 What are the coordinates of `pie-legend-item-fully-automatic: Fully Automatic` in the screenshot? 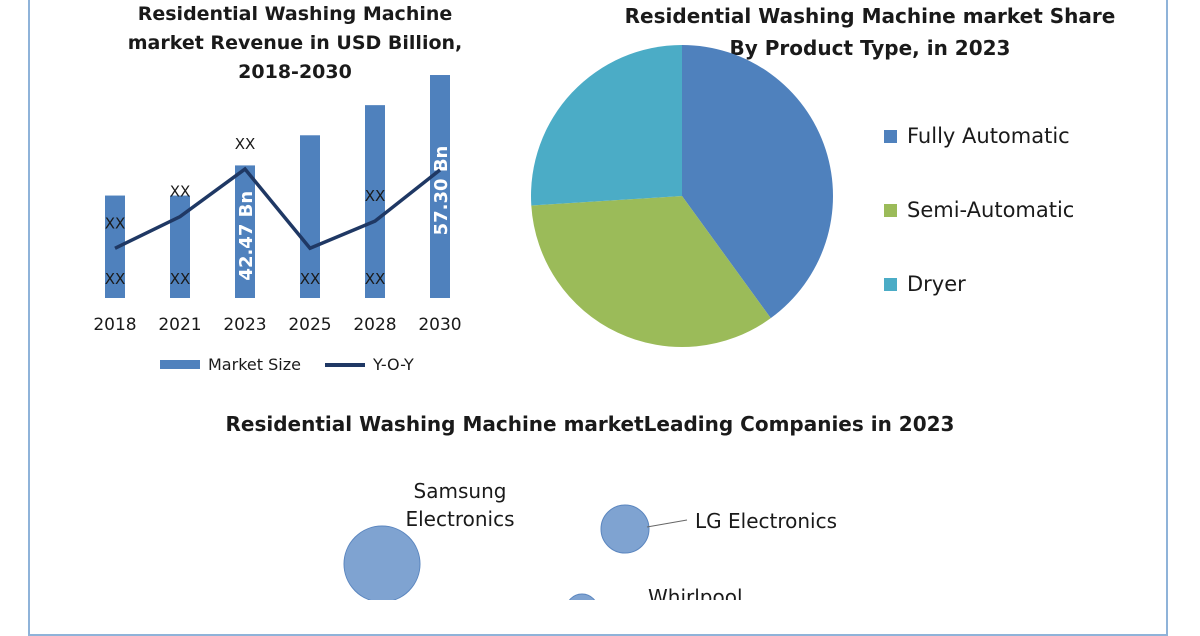 It's located at (977, 136).